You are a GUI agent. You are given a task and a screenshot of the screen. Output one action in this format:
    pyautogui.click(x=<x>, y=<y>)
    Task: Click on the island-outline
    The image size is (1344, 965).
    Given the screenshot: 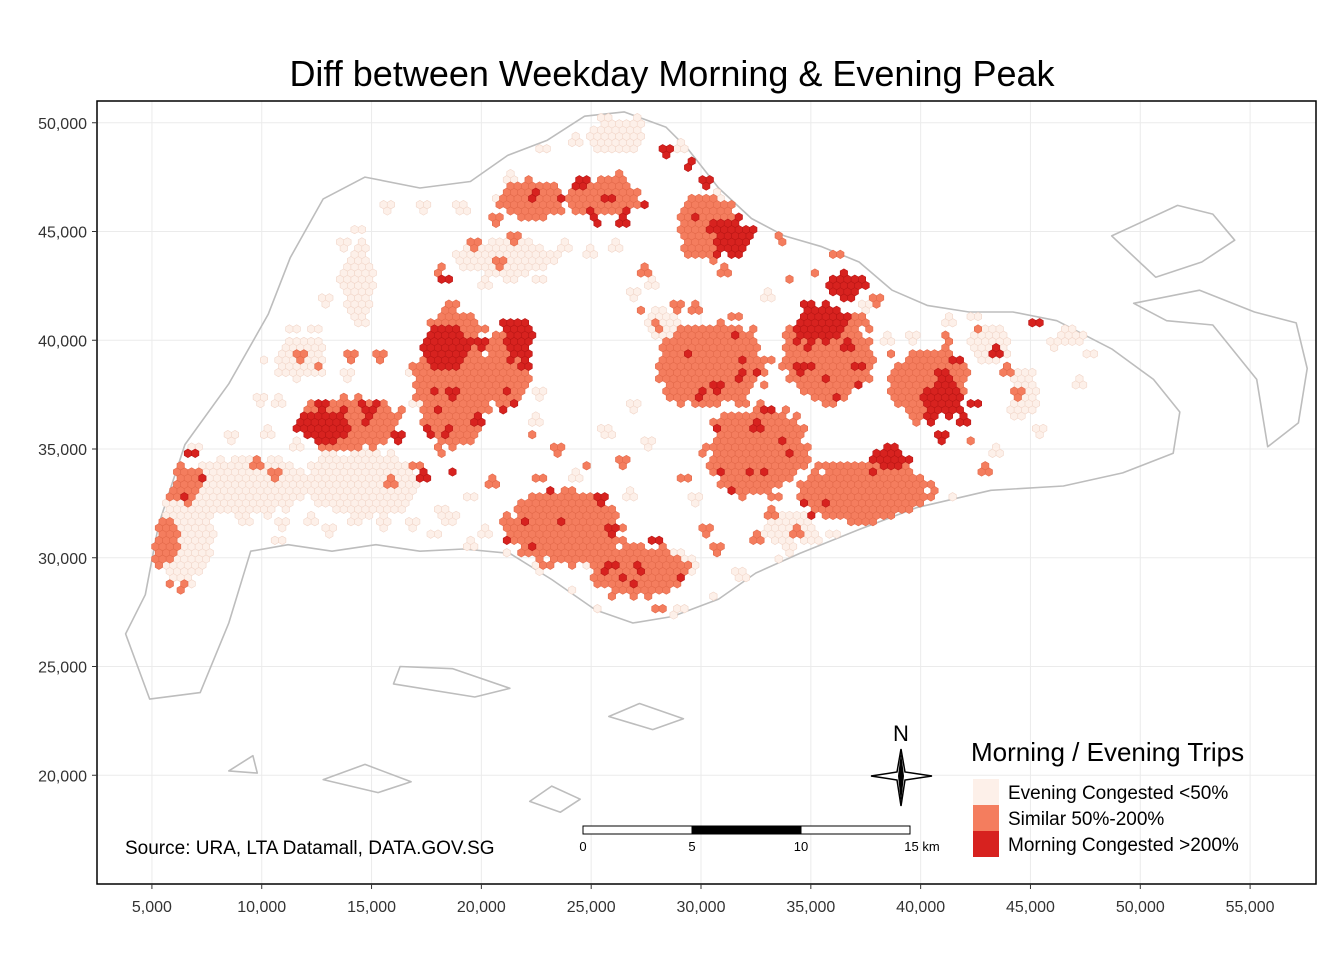 What is the action you would take?
    pyautogui.click(x=555, y=799)
    